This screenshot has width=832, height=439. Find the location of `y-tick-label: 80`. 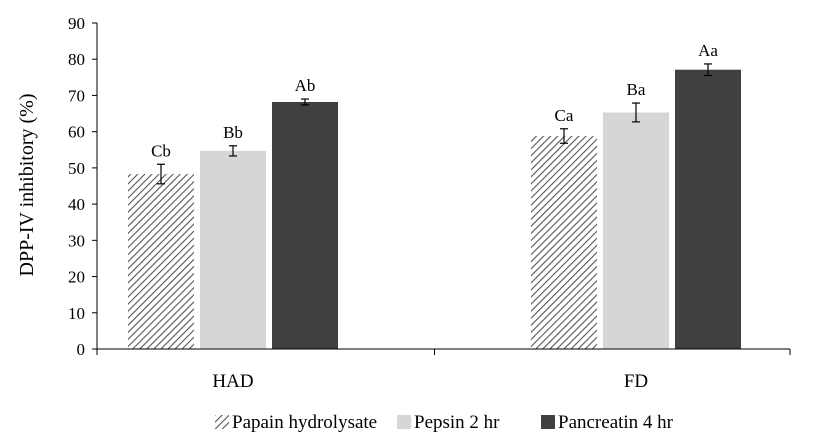

y-tick-label: 80 is located at coordinates (76, 59).